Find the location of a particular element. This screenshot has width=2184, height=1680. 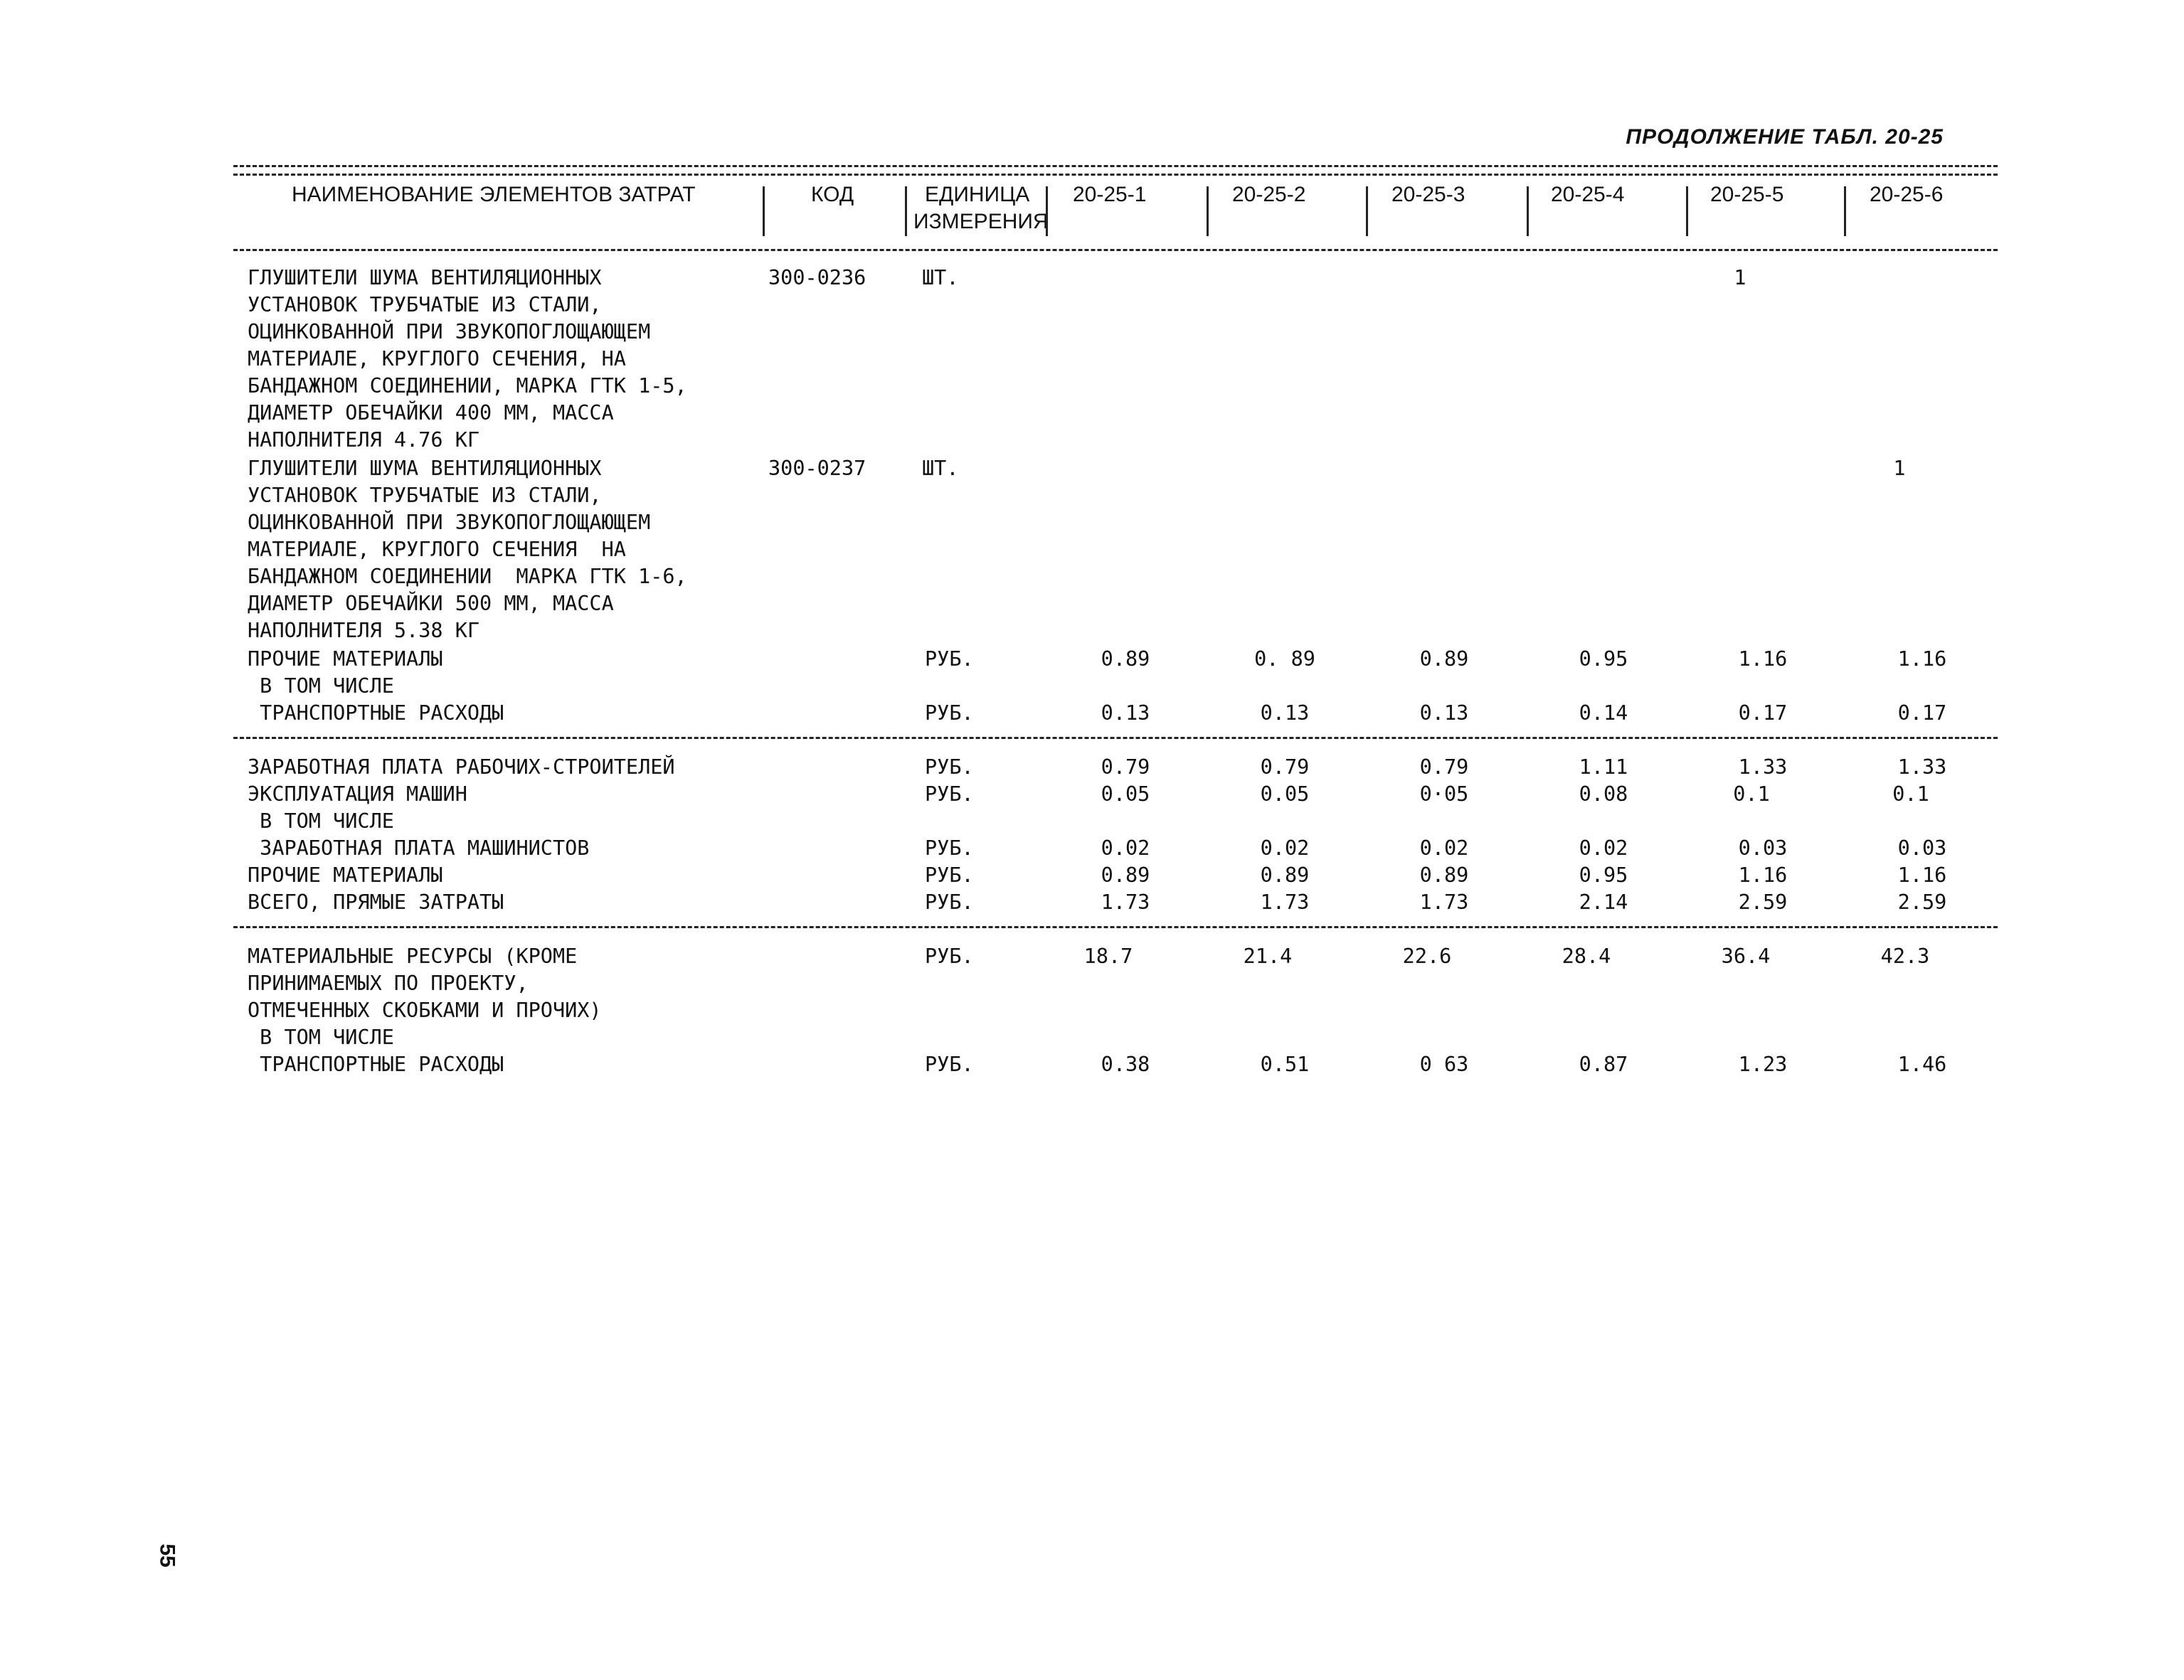

column-header-20-25-1: 20-25-1 is located at coordinates (1110, 194).